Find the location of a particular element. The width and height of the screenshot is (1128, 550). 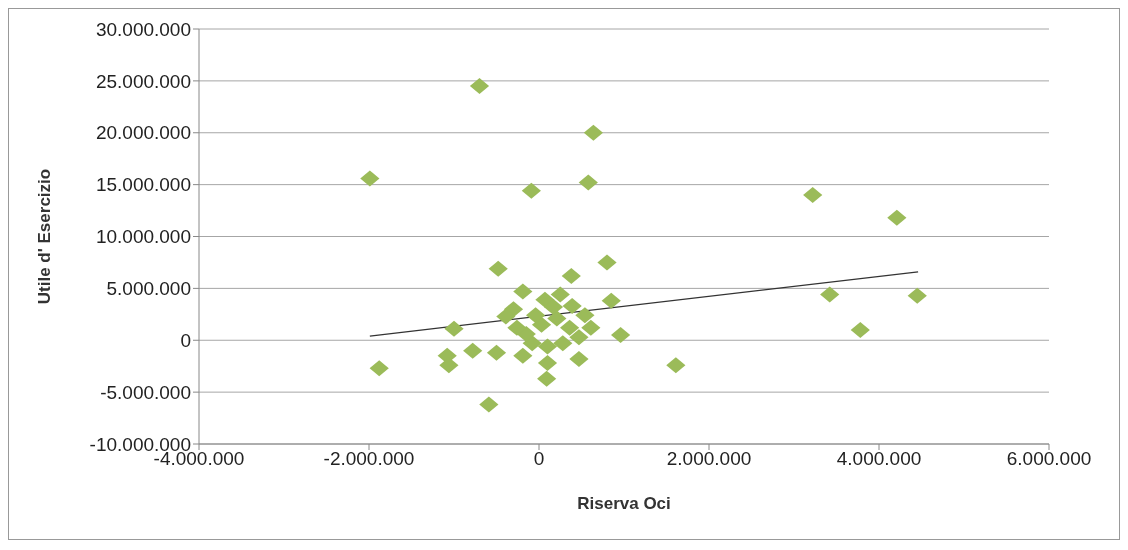

x-tick-label: 2.000.000 is located at coordinates (709, 459).